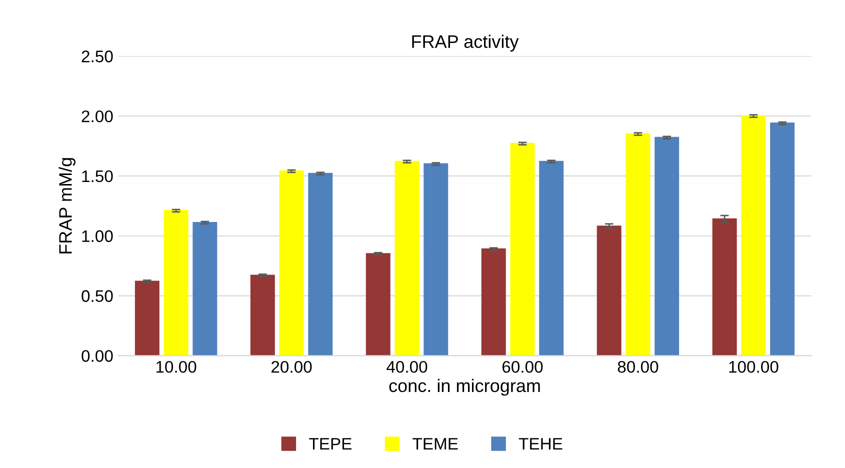  Describe the element at coordinates (464, 387) in the screenshot. I see `x-axis-title: conc. in microgram` at that location.